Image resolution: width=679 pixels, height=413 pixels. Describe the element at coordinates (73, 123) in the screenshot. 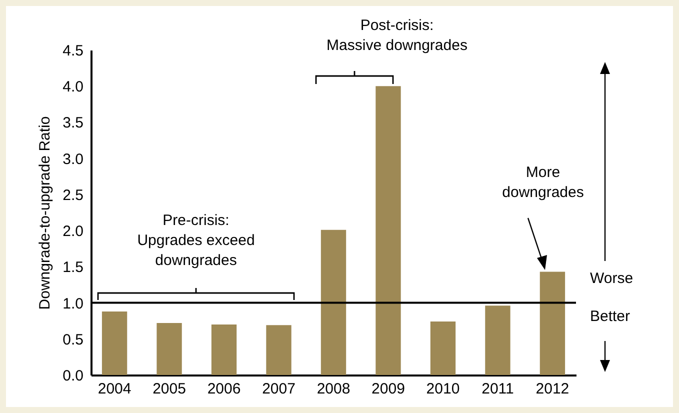

I see `y-tick-label: 3.5` at that location.